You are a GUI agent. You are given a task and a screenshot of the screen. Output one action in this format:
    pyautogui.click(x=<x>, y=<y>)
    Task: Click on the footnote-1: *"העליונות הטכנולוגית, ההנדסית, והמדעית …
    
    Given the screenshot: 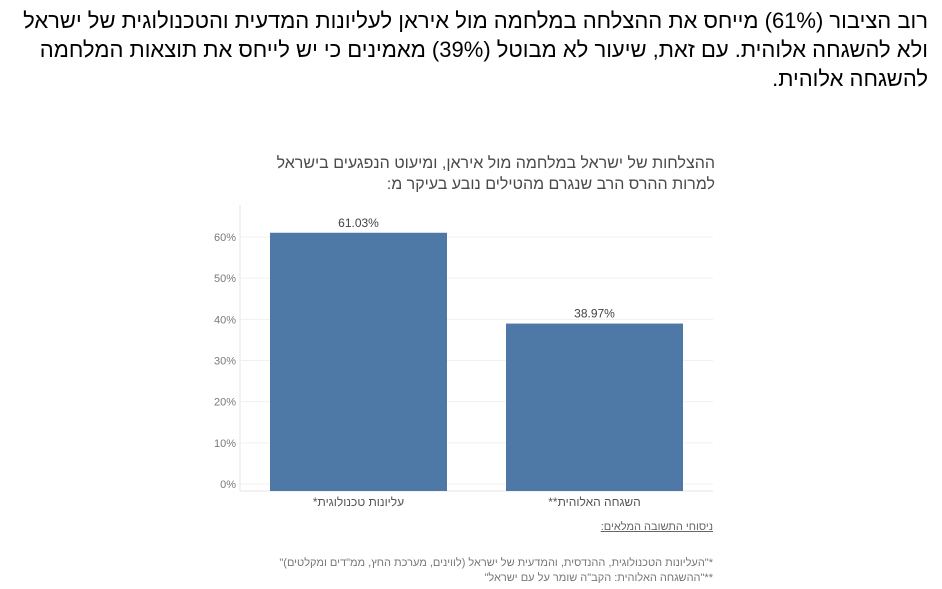 What is the action you would take?
    pyautogui.click(x=496, y=563)
    